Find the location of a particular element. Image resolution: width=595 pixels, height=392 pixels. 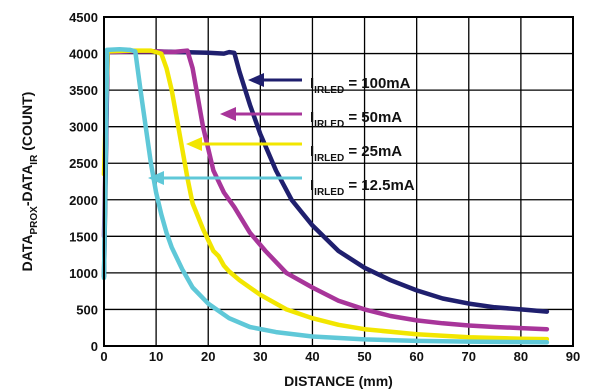

x-tick-label: 40 is located at coordinates (312, 356).